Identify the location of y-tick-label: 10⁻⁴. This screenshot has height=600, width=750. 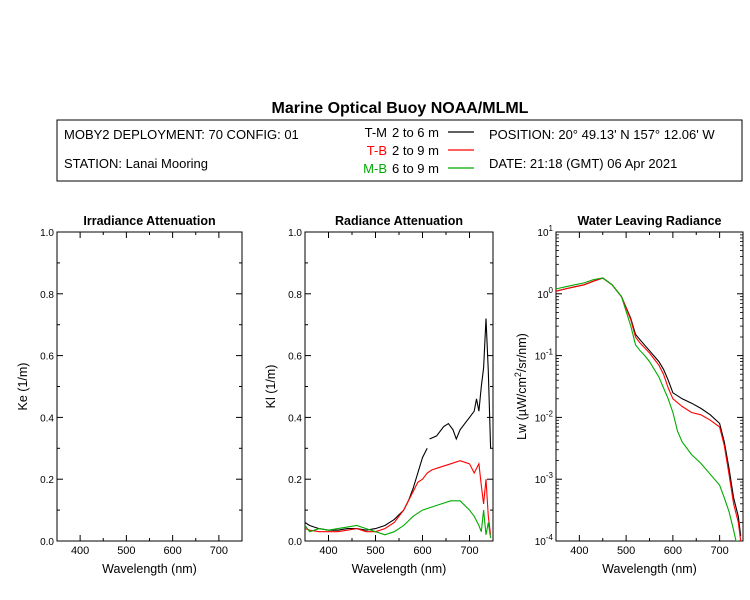
(544, 540).